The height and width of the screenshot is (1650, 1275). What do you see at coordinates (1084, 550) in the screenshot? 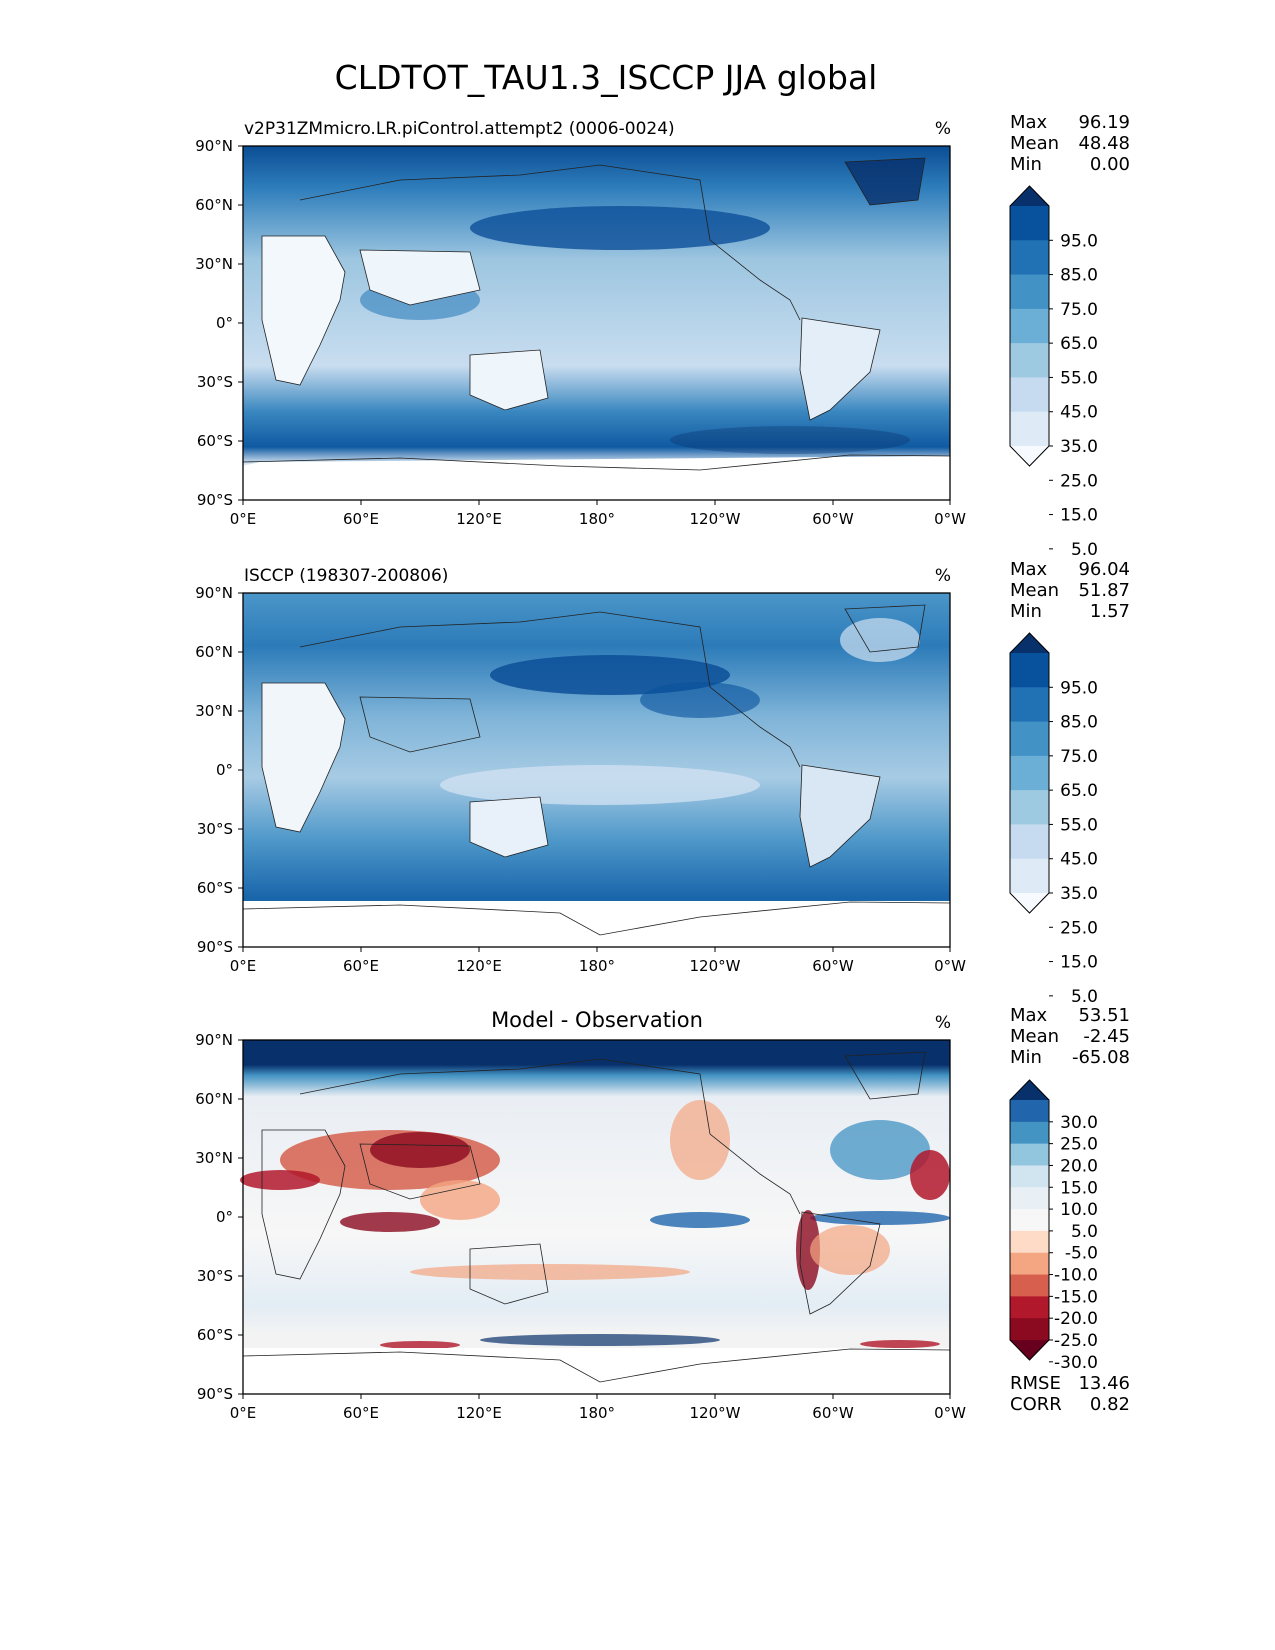
I see `colorbar-tick-label: 5.0` at bounding box center [1084, 550].